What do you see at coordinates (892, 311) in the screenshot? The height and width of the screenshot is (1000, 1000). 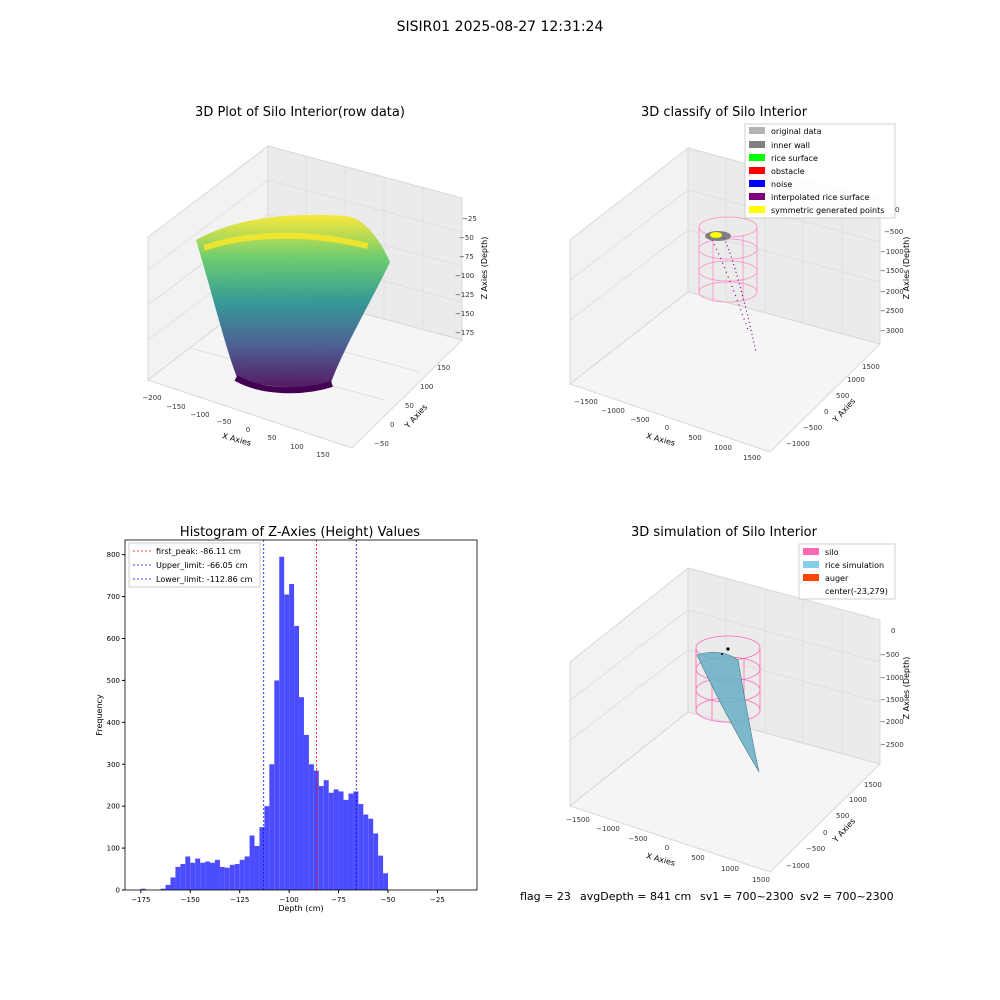 I see `classify-3d-z-tick: −2500` at bounding box center [892, 311].